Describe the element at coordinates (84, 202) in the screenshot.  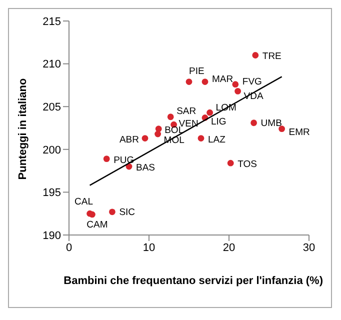
I see `data-label: CAL` at that location.